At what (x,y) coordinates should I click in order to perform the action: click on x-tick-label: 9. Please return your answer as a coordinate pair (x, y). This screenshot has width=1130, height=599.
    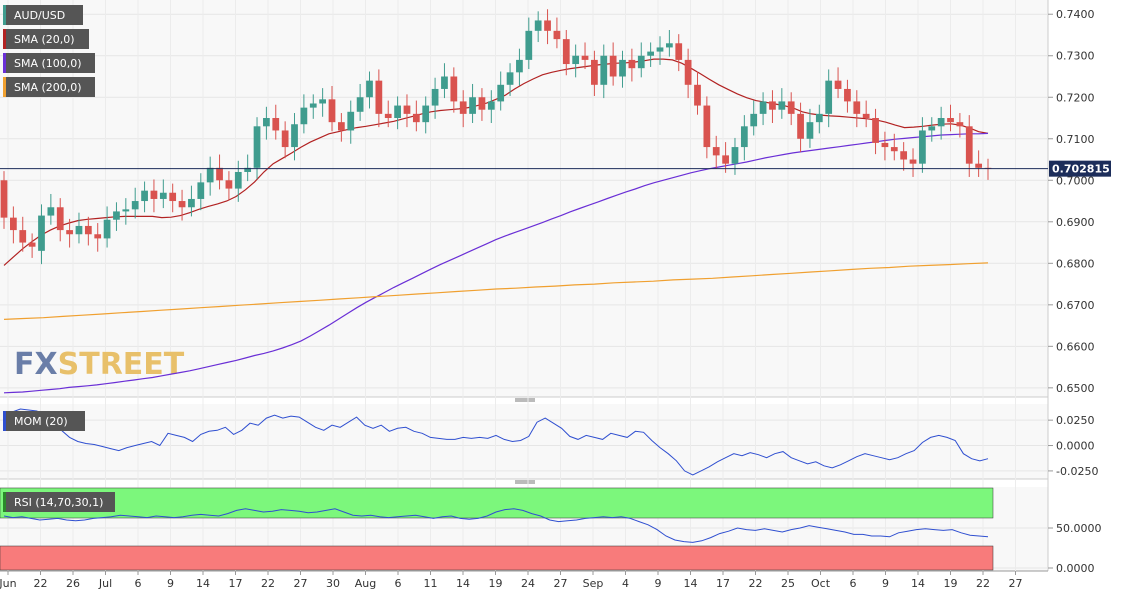
    Looking at the image, I should click on (658, 583).